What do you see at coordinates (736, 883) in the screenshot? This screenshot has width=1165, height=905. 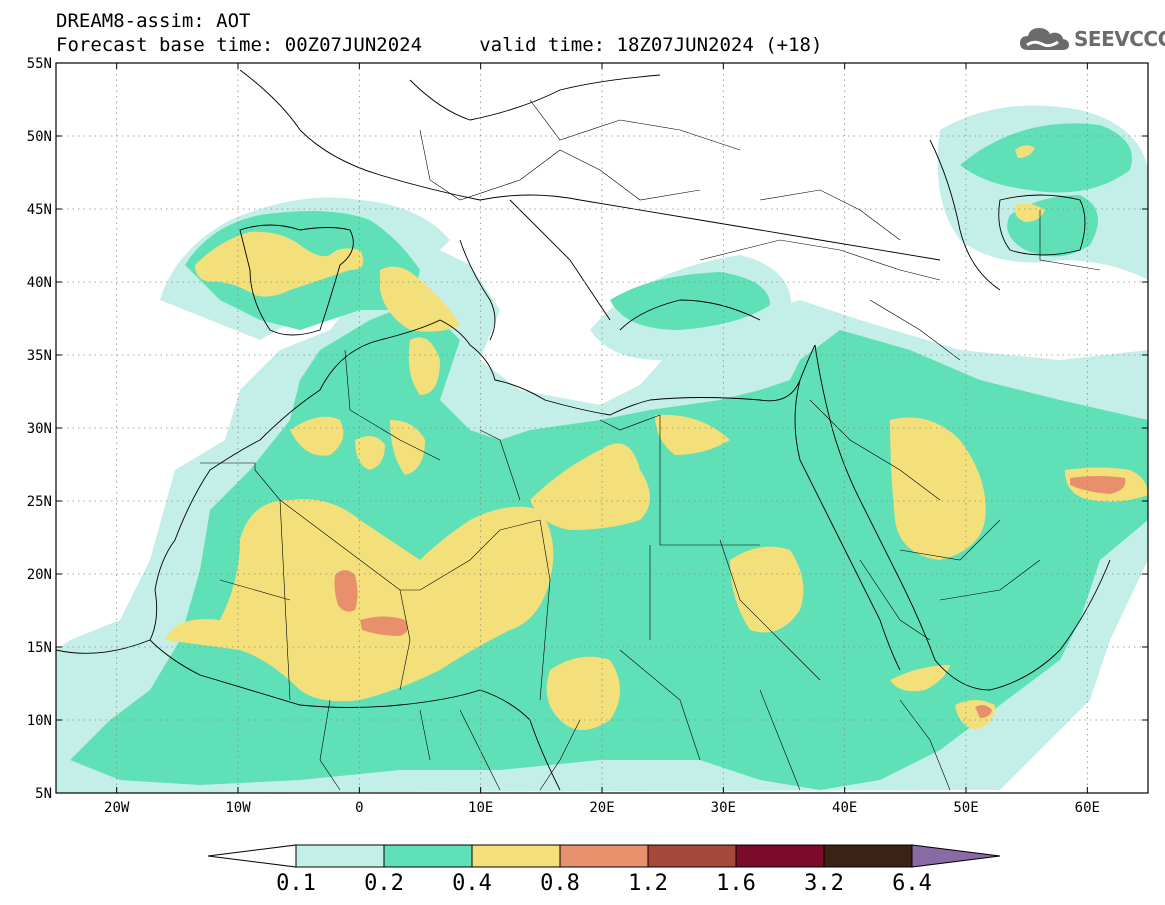 I see `colorbar-label: 1.6` at bounding box center [736, 883].